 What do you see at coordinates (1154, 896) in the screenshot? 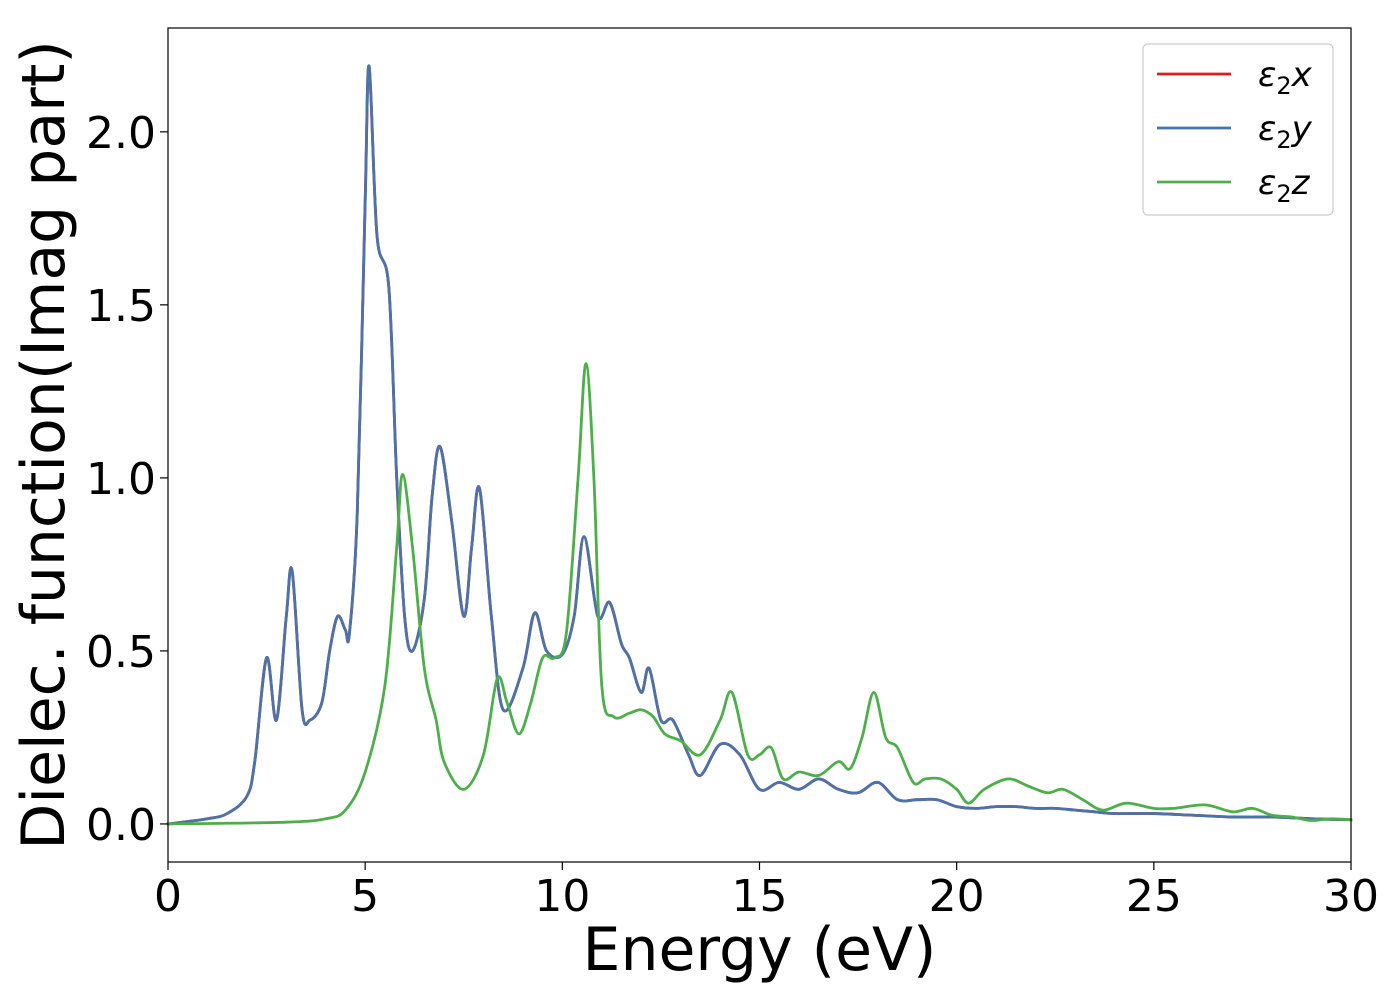
I see `x-tick-label: 25` at bounding box center [1154, 896].